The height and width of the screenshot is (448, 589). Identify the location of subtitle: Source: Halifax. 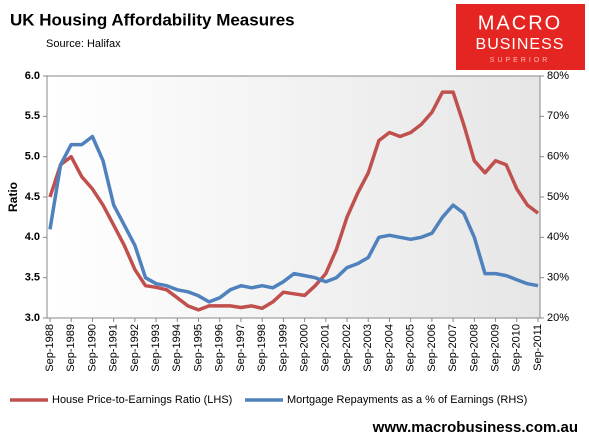
(83, 44).